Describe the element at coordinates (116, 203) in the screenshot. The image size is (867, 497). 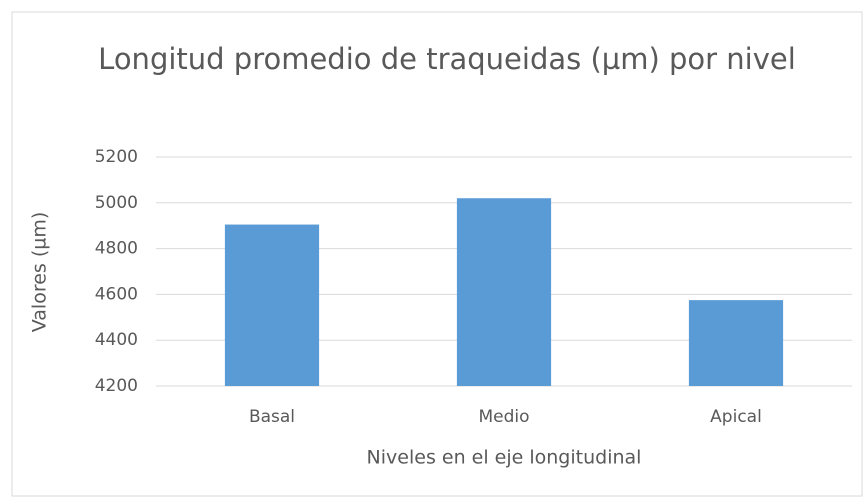
I see `y-tick-label: 5000` at that location.